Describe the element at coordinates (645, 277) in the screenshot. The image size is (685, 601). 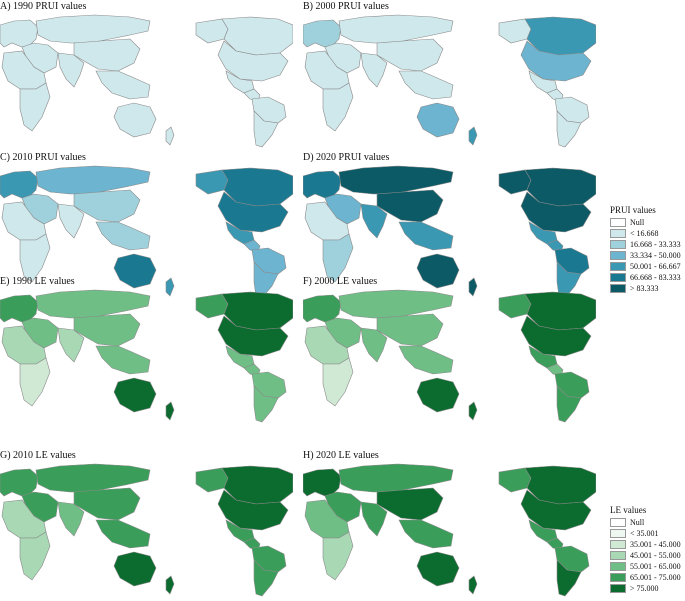
I see `legend-prui-item: 66.668 - 83.333` at that location.